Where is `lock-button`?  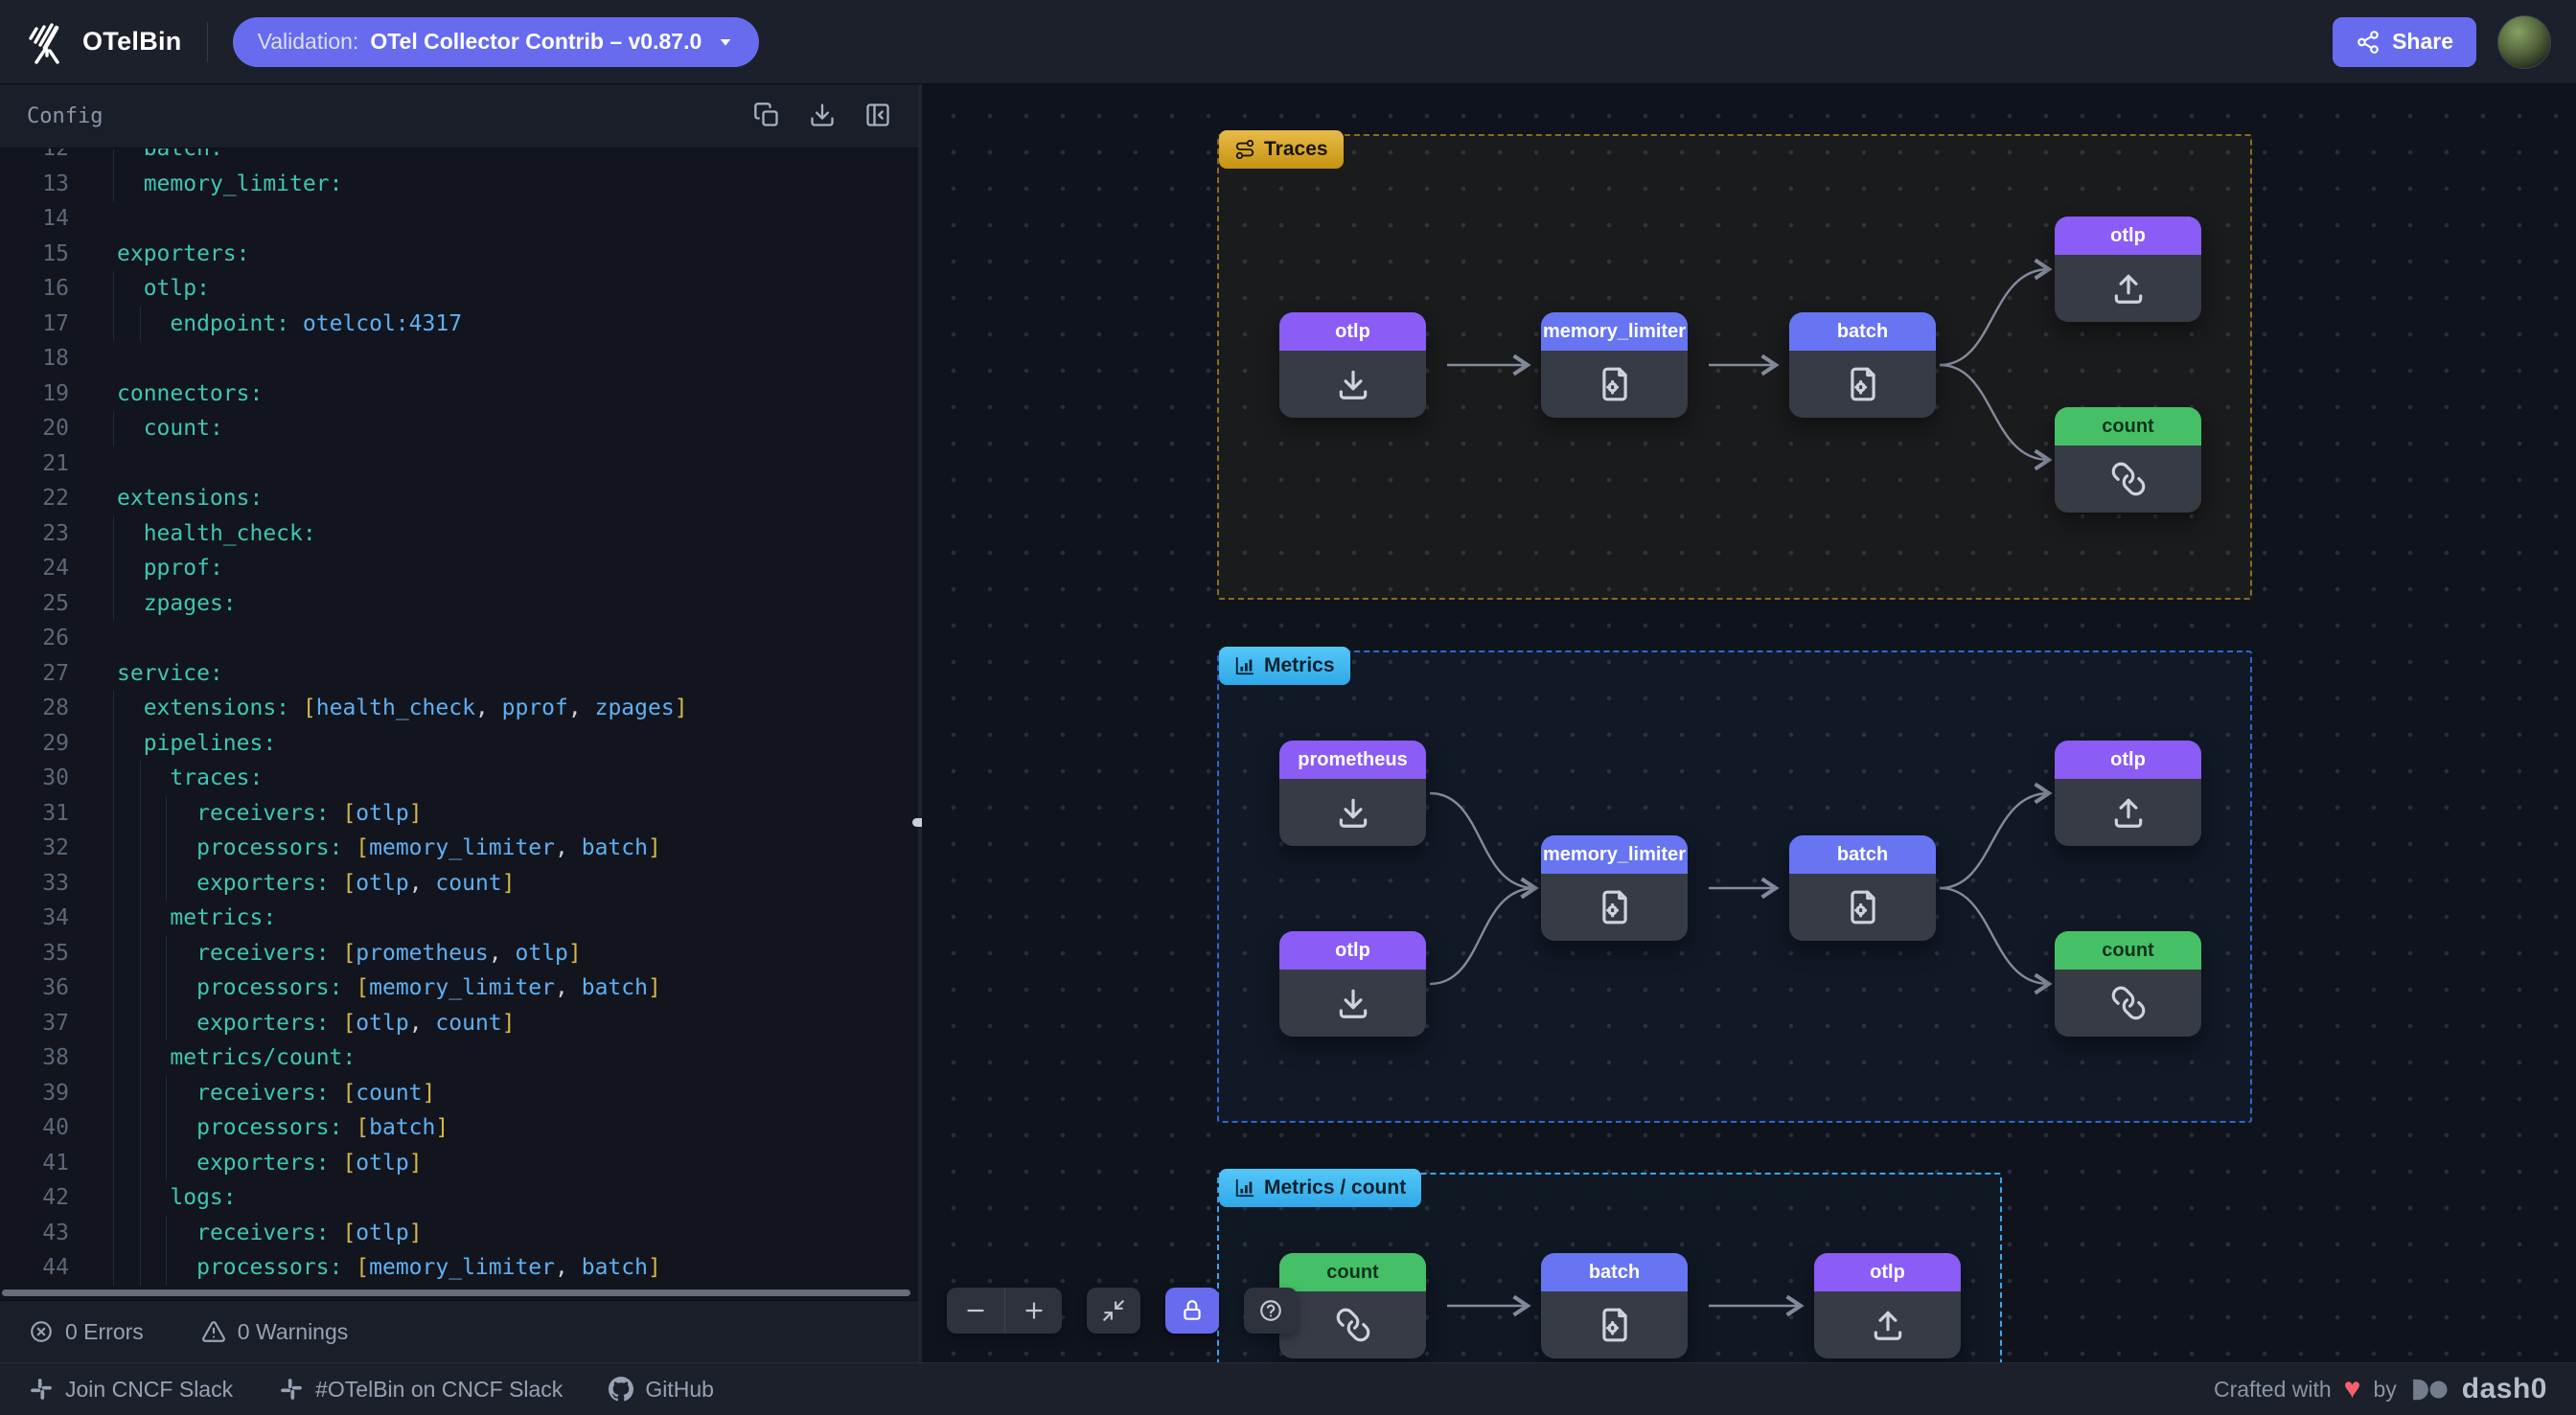
lock-button is located at coordinates (1192, 1311).